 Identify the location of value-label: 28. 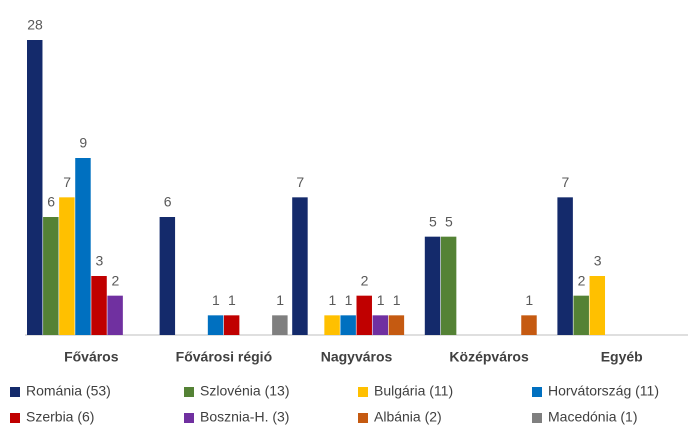
(35, 25).